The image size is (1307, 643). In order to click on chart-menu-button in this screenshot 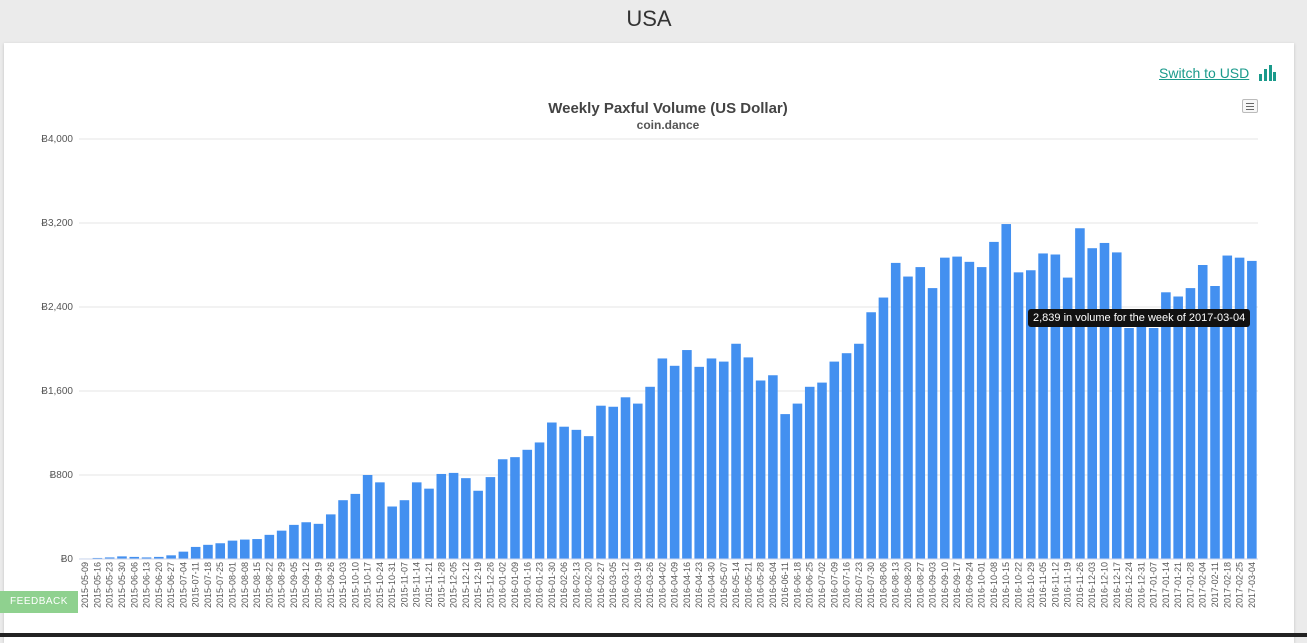, I will do `click(1250, 106)`.